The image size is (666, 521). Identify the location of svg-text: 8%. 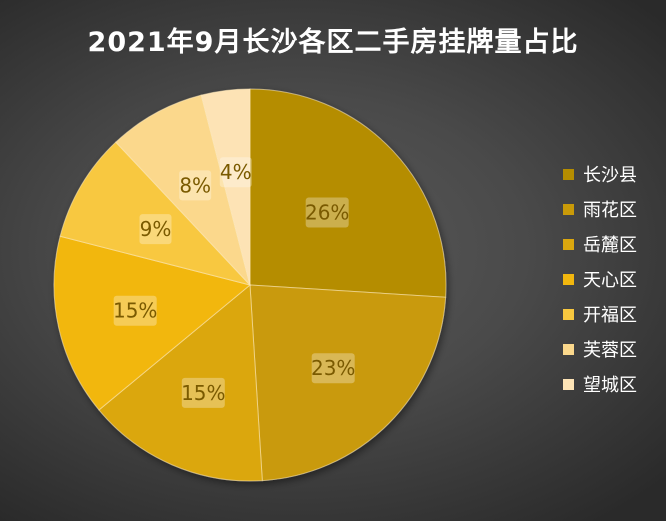
(195, 185).